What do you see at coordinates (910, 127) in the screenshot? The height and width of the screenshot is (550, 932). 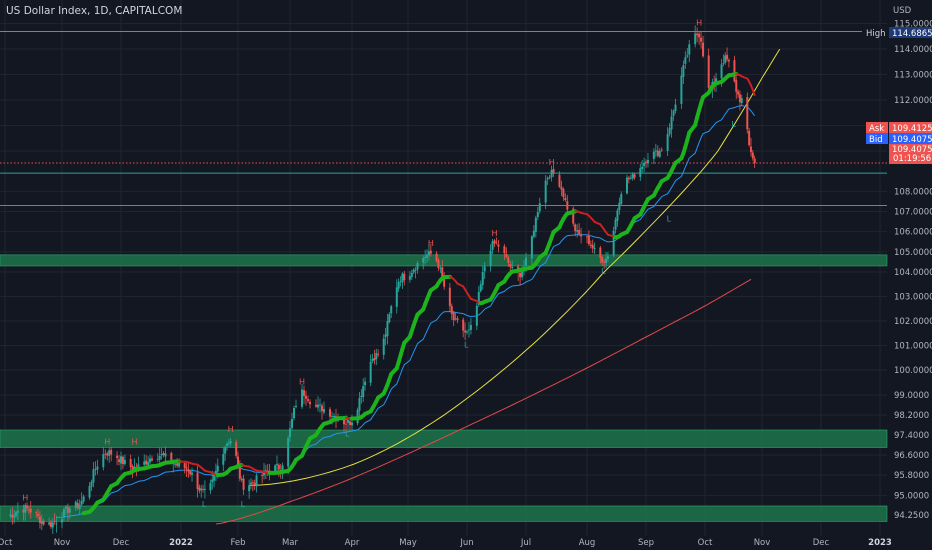 I see `ask-tag-bg` at bounding box center [910, 127].